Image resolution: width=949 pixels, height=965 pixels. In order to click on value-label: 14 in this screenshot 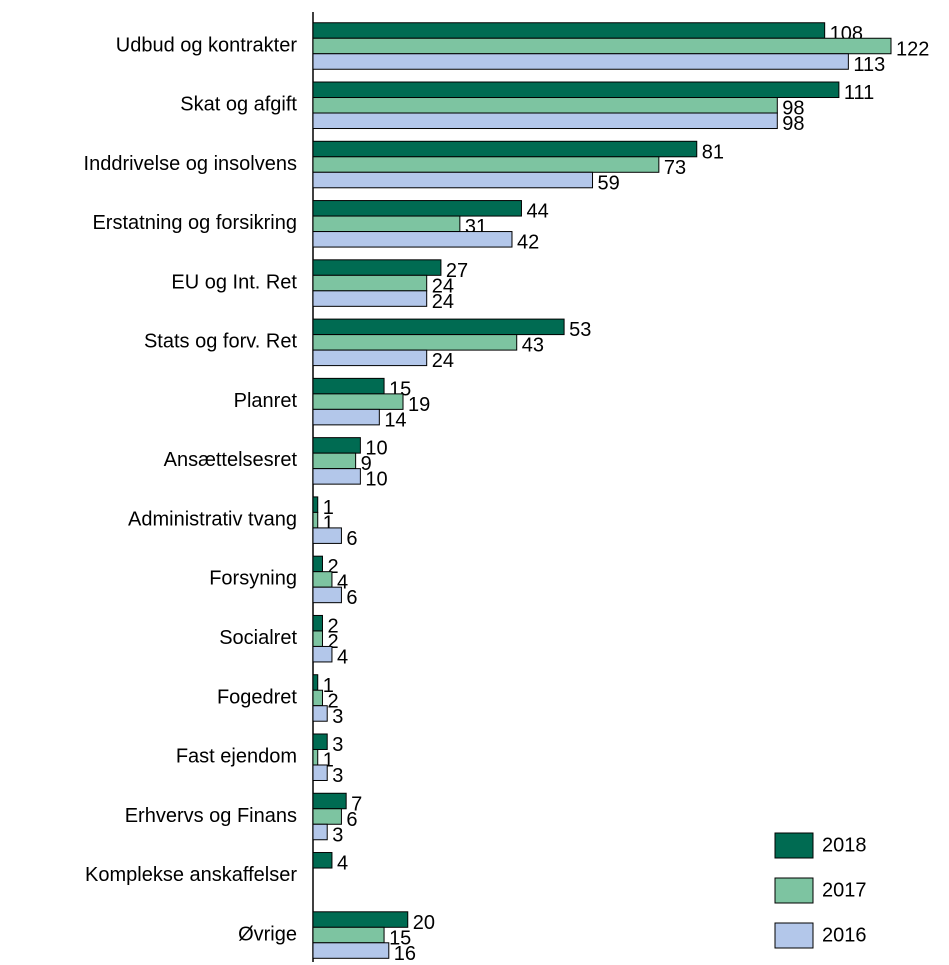, I will do `click(395, 420)`.